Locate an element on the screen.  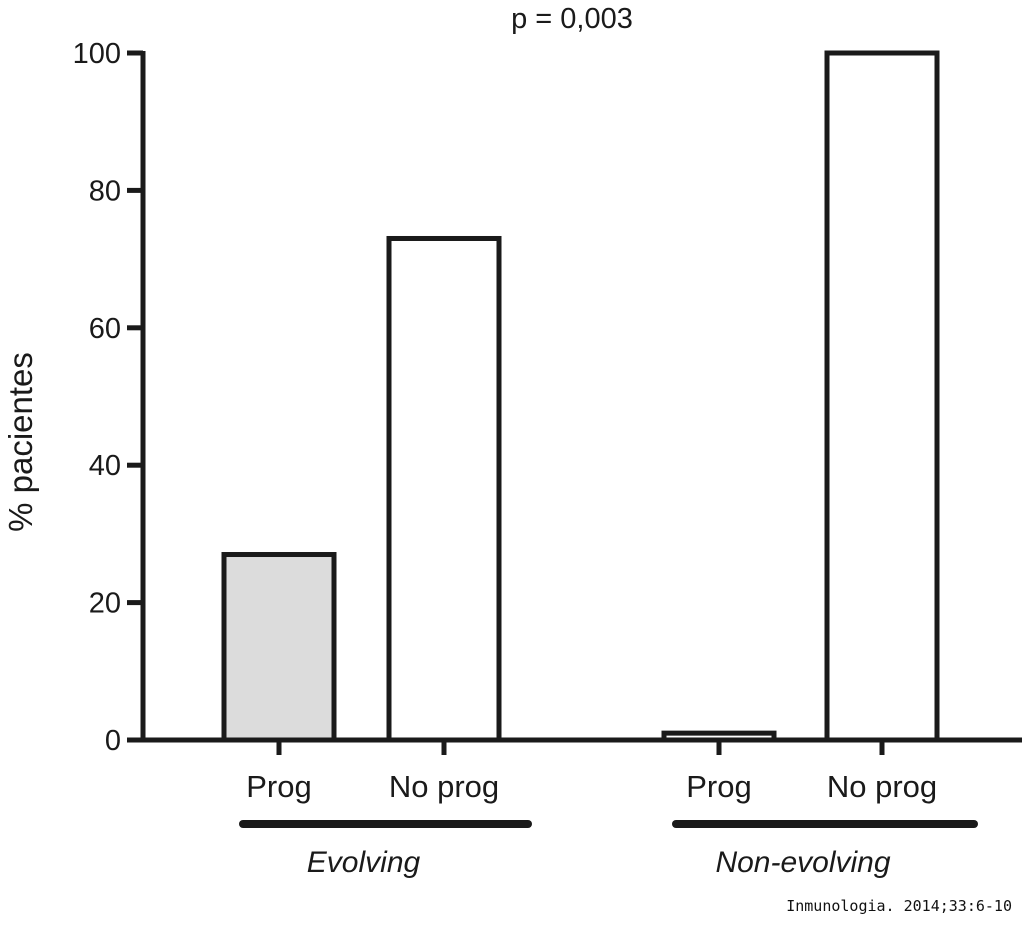
group-label: Evolving is located at coordinates (364, 862).